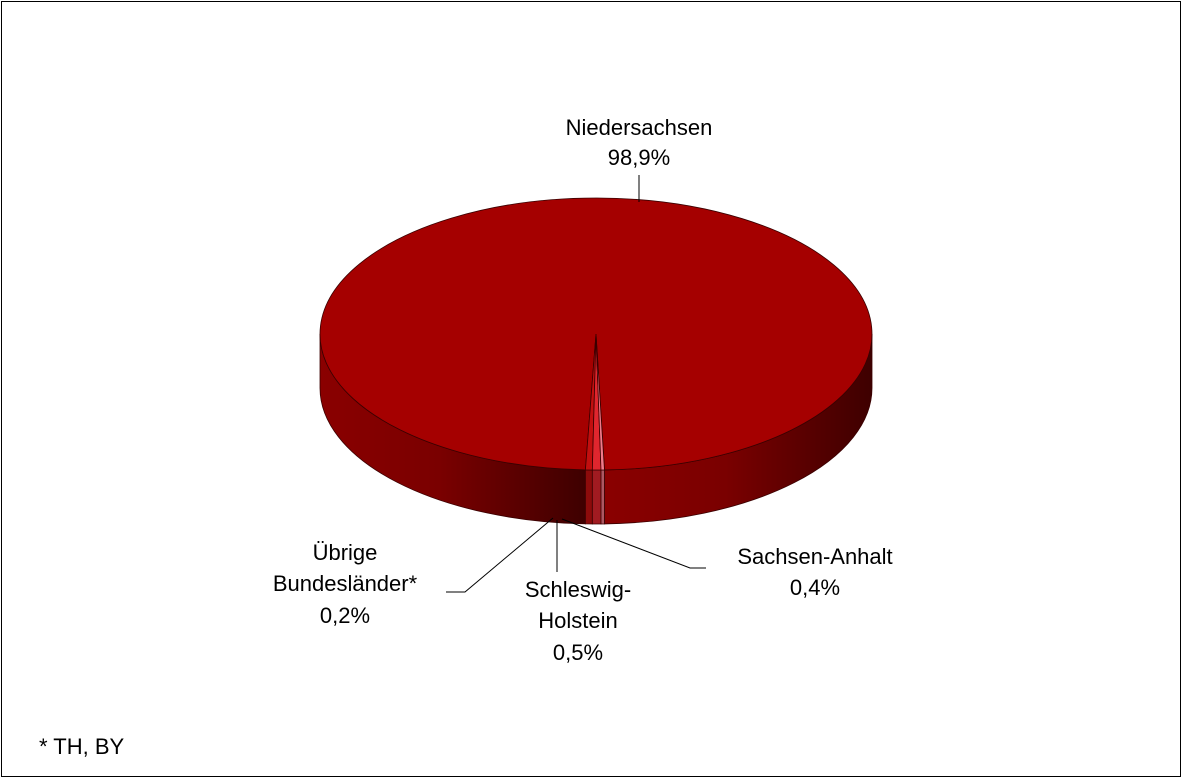 The image size is (1184, 780). Describe the element at coordinates (345, 552) in the screenshot. I see `label-uebrige-line1: Übrige` at that location.